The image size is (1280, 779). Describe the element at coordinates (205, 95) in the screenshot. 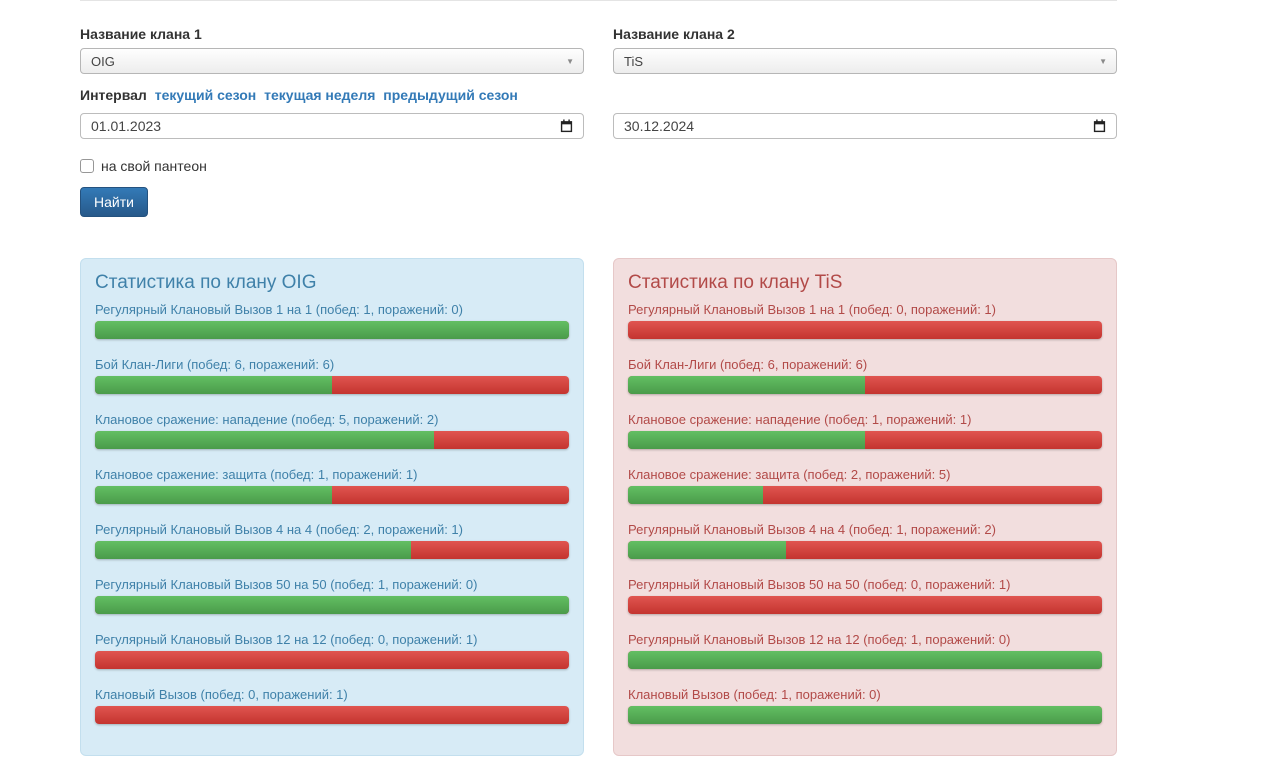

I see `interval-link-current-season: текущий сезон` at that location.